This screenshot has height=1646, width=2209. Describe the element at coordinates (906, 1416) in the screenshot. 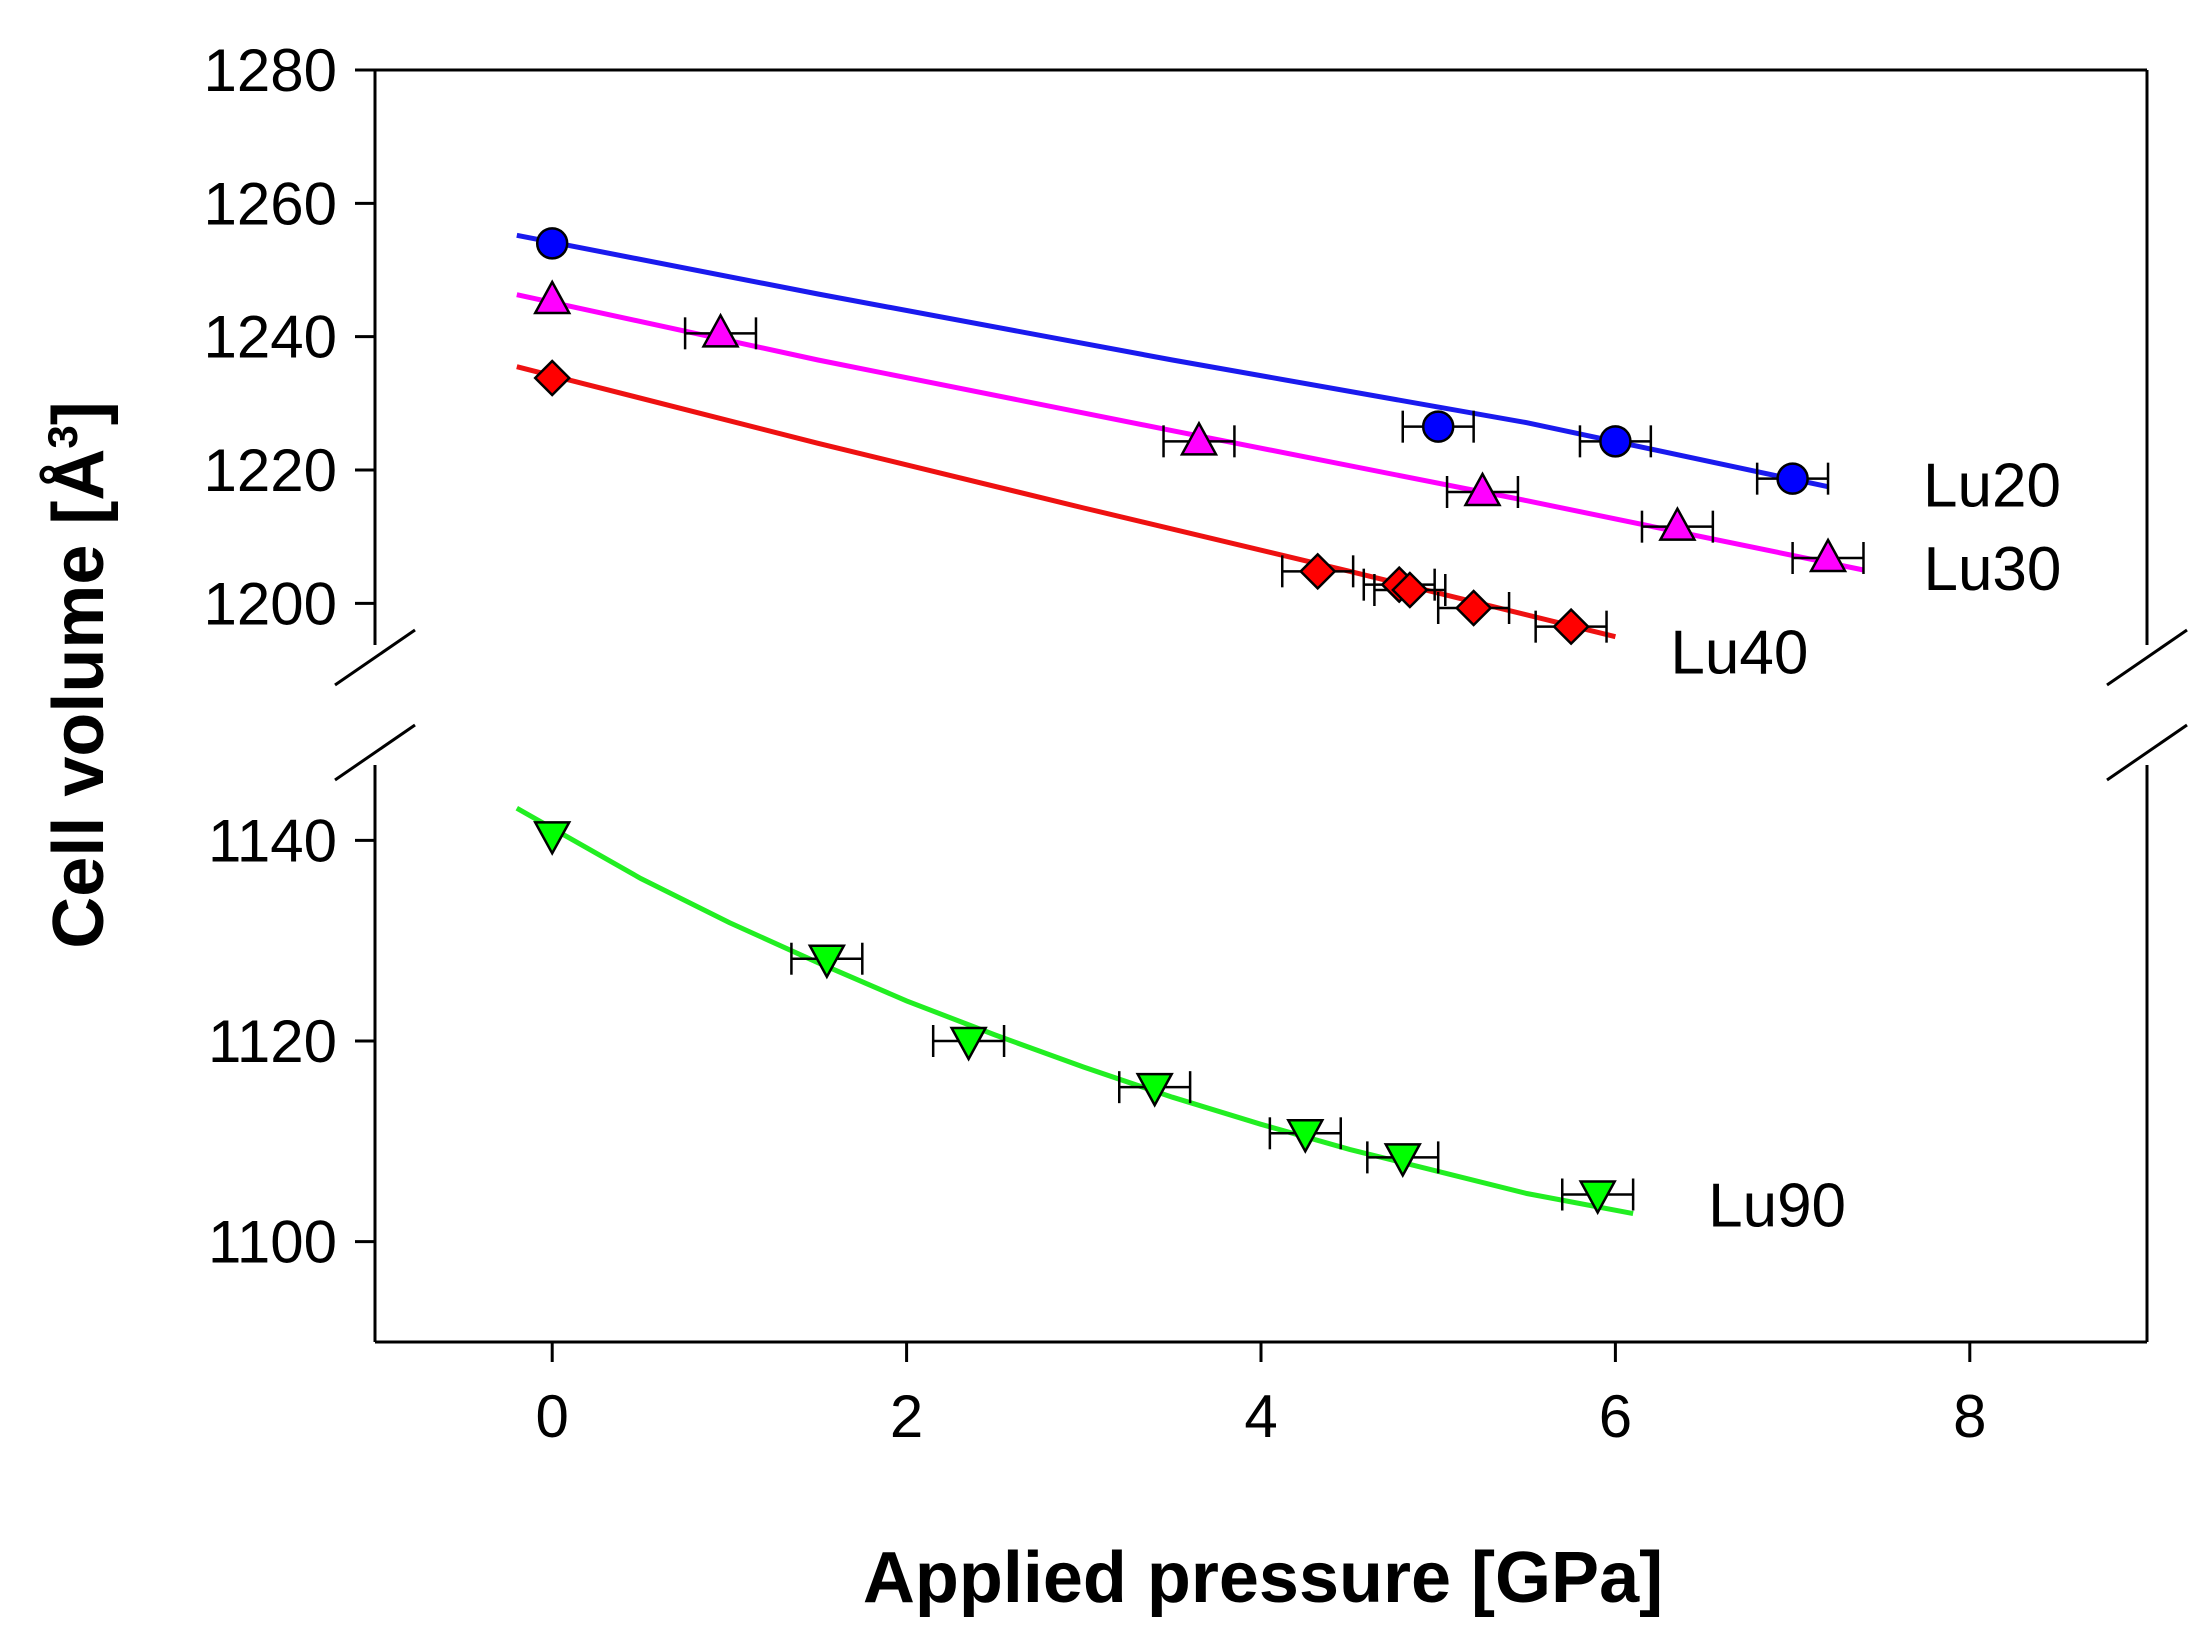

I see `x-tick-label: 2` at that location.